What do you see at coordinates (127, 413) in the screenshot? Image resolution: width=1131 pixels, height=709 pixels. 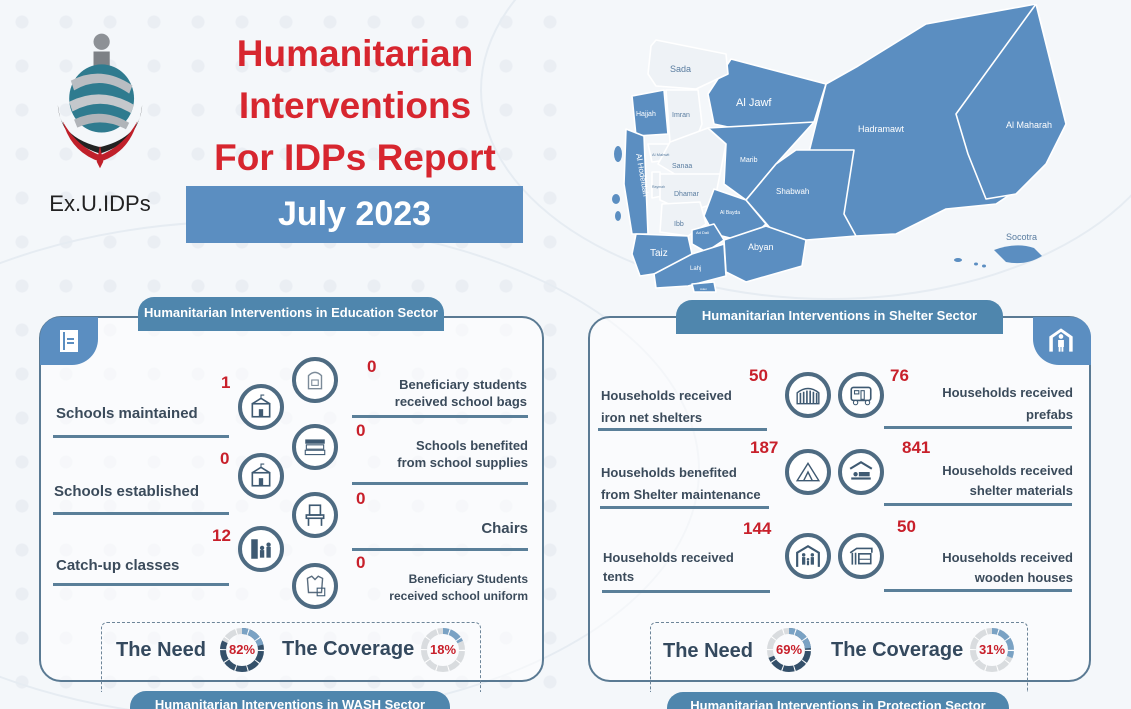 I see `schools-maintained-label: Schools maintained` at bounding box center [127, 413].